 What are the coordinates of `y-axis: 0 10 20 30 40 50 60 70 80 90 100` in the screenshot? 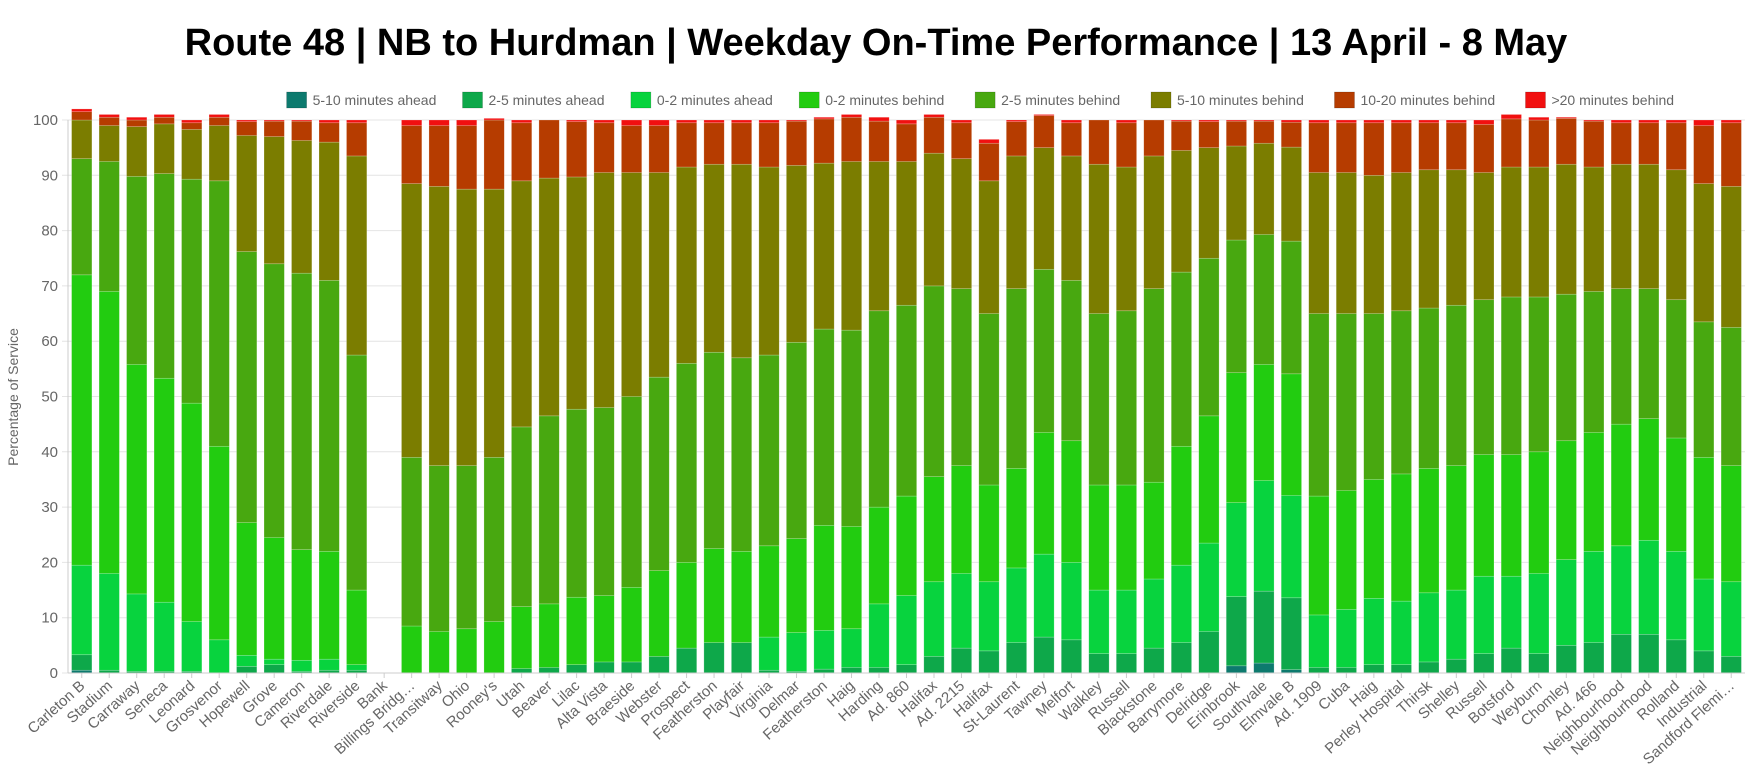 It's located at (51, 397).